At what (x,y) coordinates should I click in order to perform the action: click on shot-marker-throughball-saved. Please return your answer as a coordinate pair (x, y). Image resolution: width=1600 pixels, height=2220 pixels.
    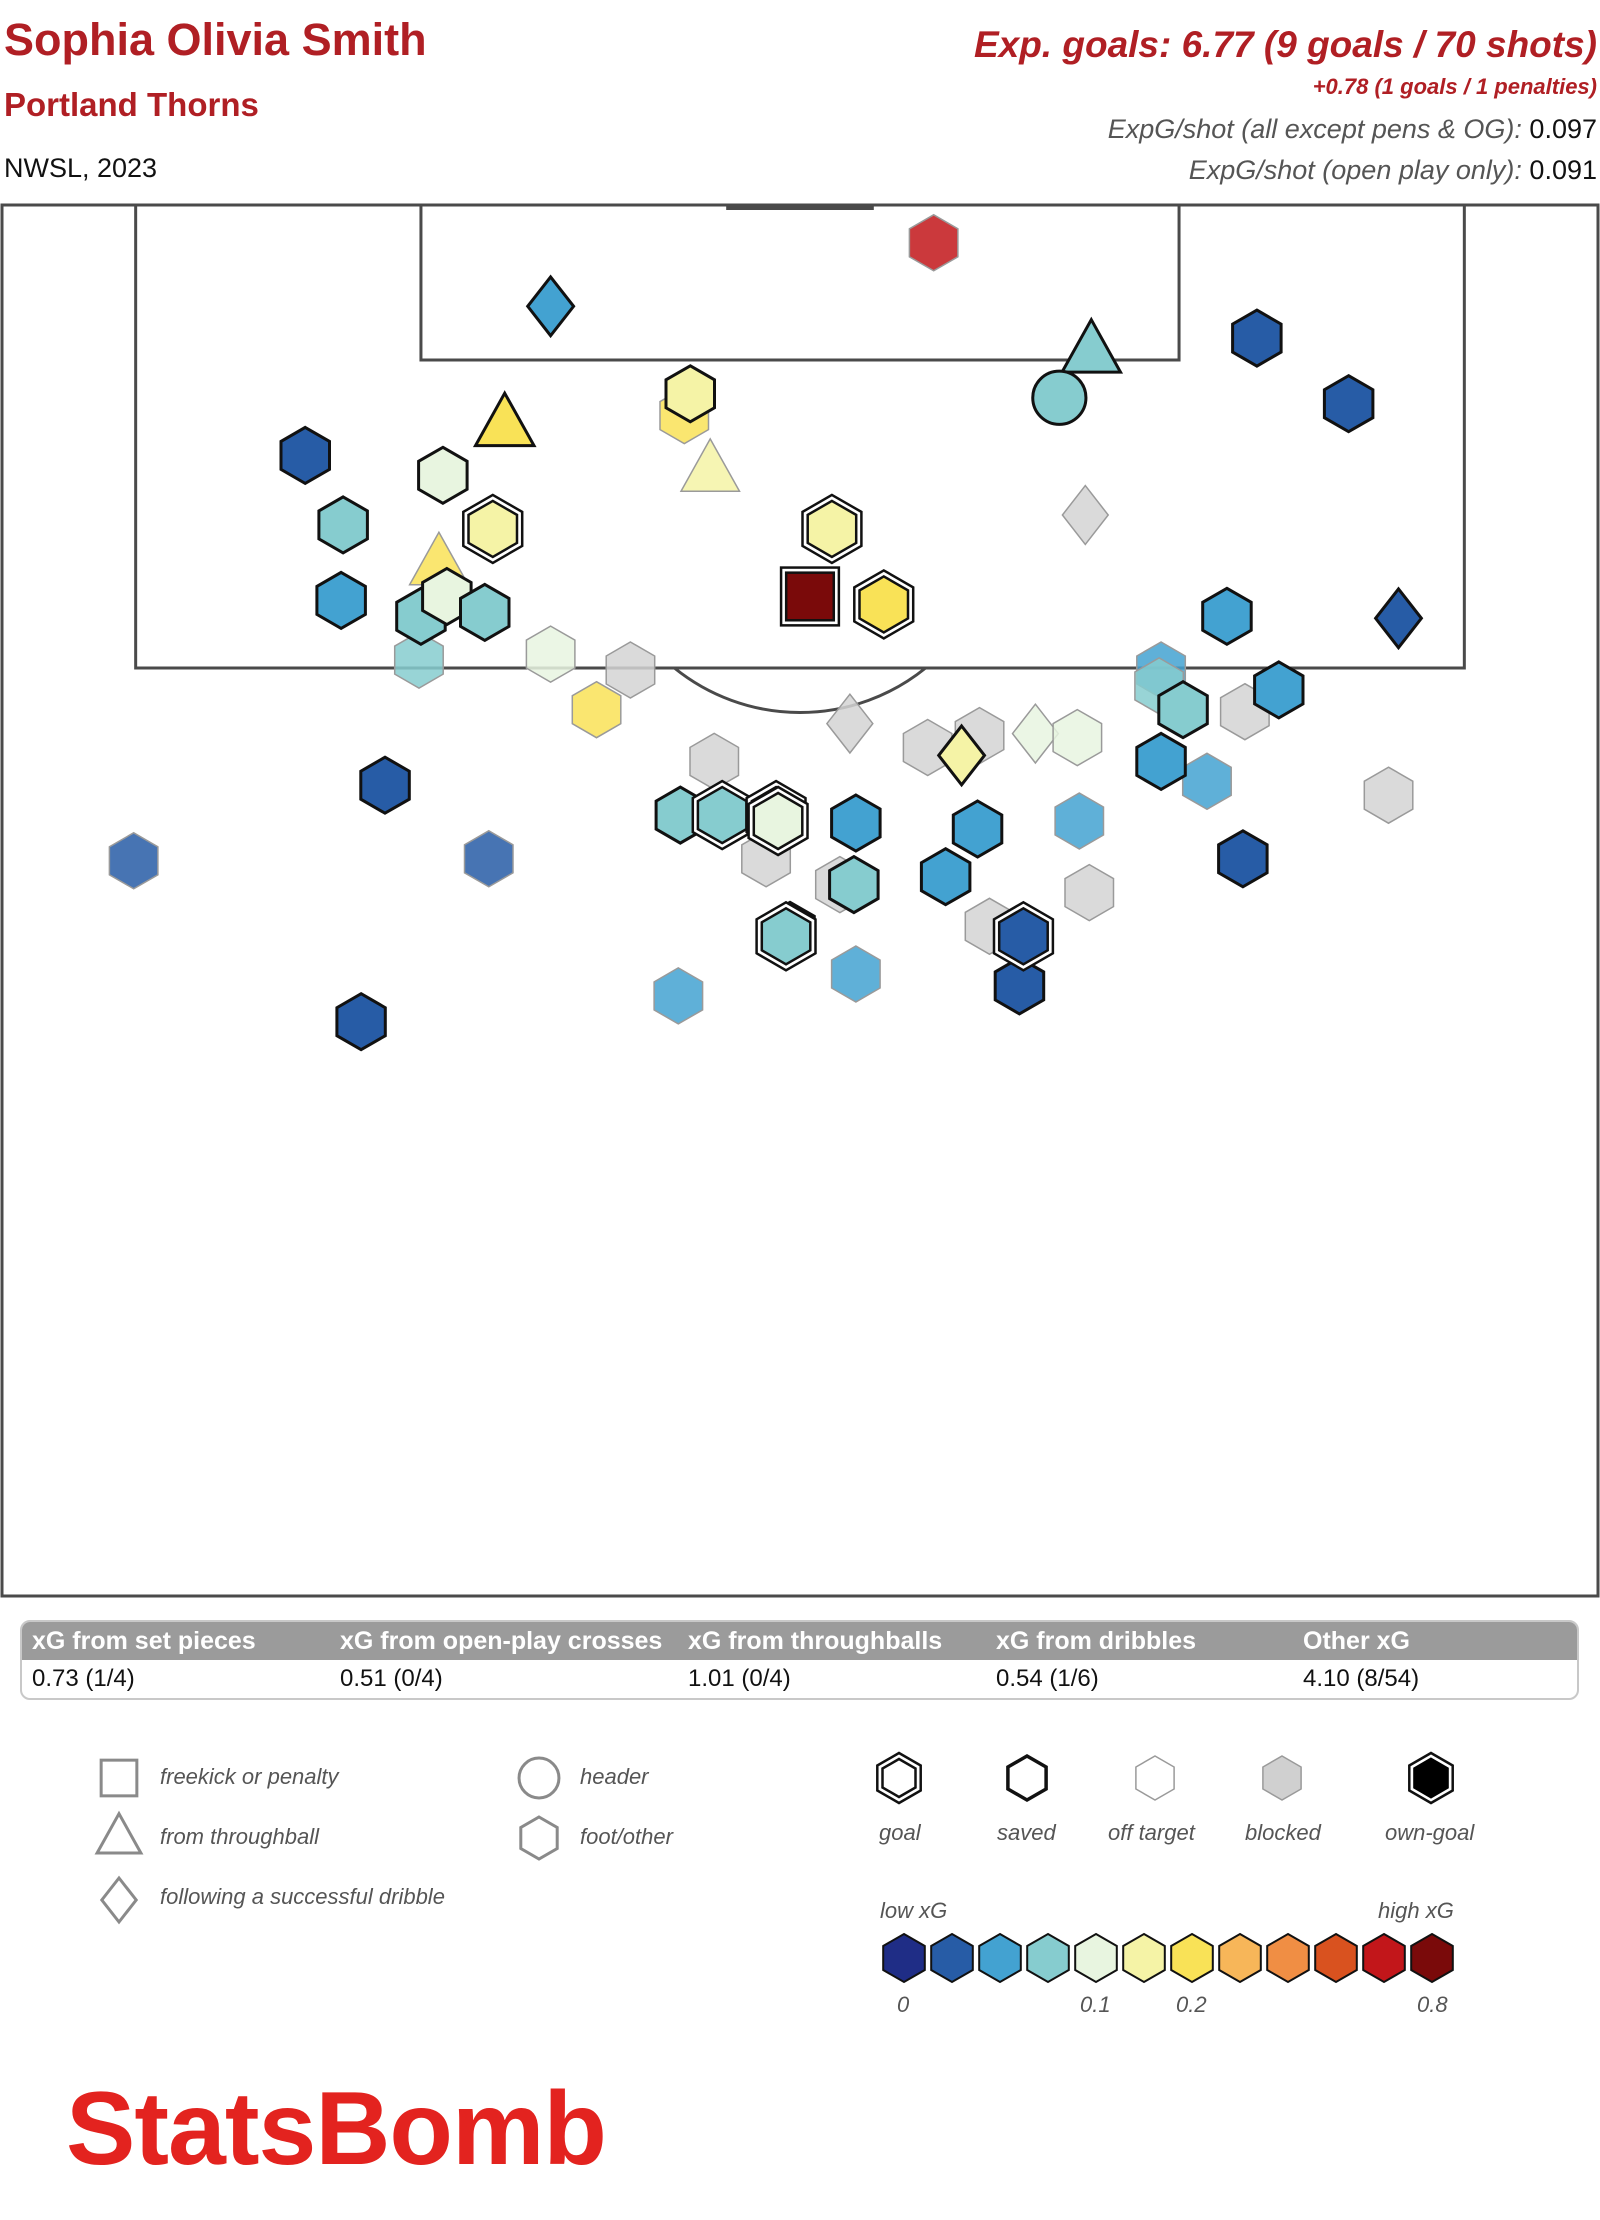
    Looking at the image, I should click on (1091, 345).